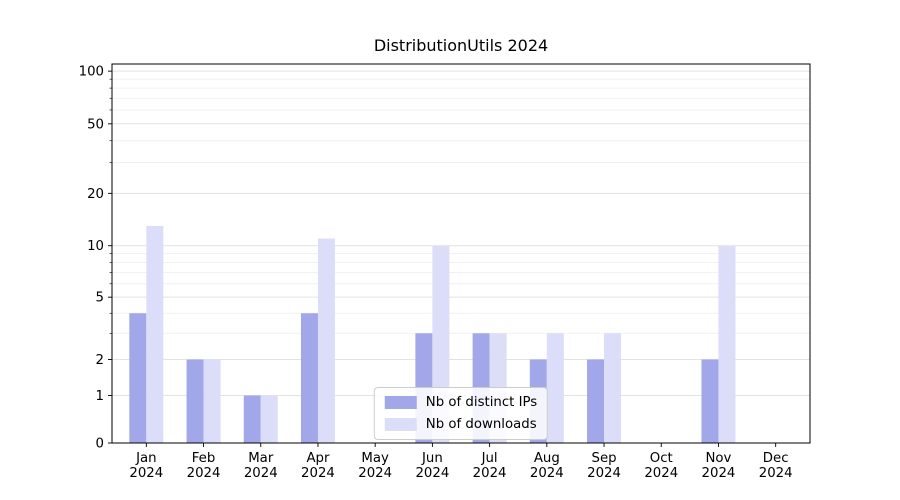  What do you see at coordinates (318, 466) in the screenshot?
I see `x-tick-label-apr: Apr 2024` at bounding box center [318, 466].